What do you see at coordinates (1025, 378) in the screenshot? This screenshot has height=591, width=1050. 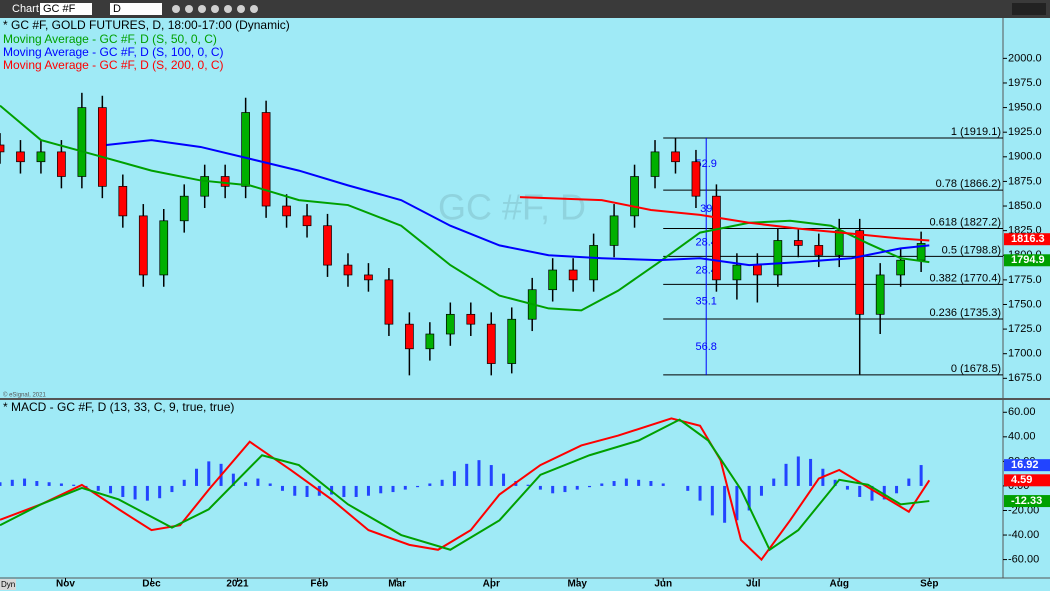 I see `y-tick-label: 1675.0` at bounding box center [1025, 378].